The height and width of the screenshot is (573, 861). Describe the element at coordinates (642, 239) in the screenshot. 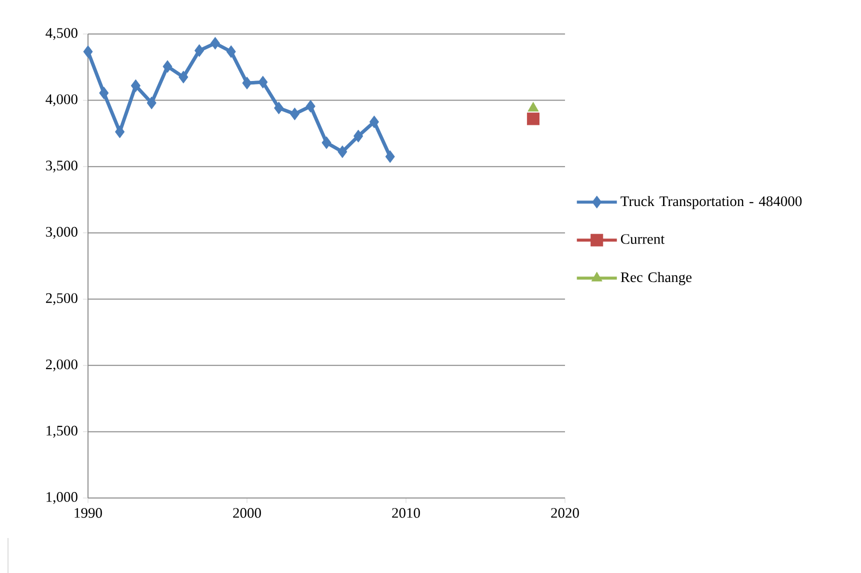

I see `legend-label: Current` at that location.